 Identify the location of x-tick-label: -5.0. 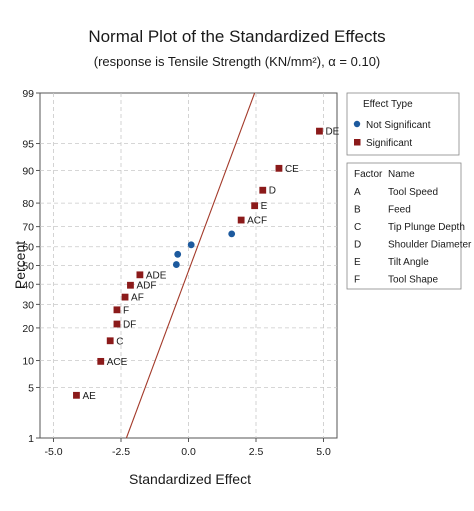
(53, 452).